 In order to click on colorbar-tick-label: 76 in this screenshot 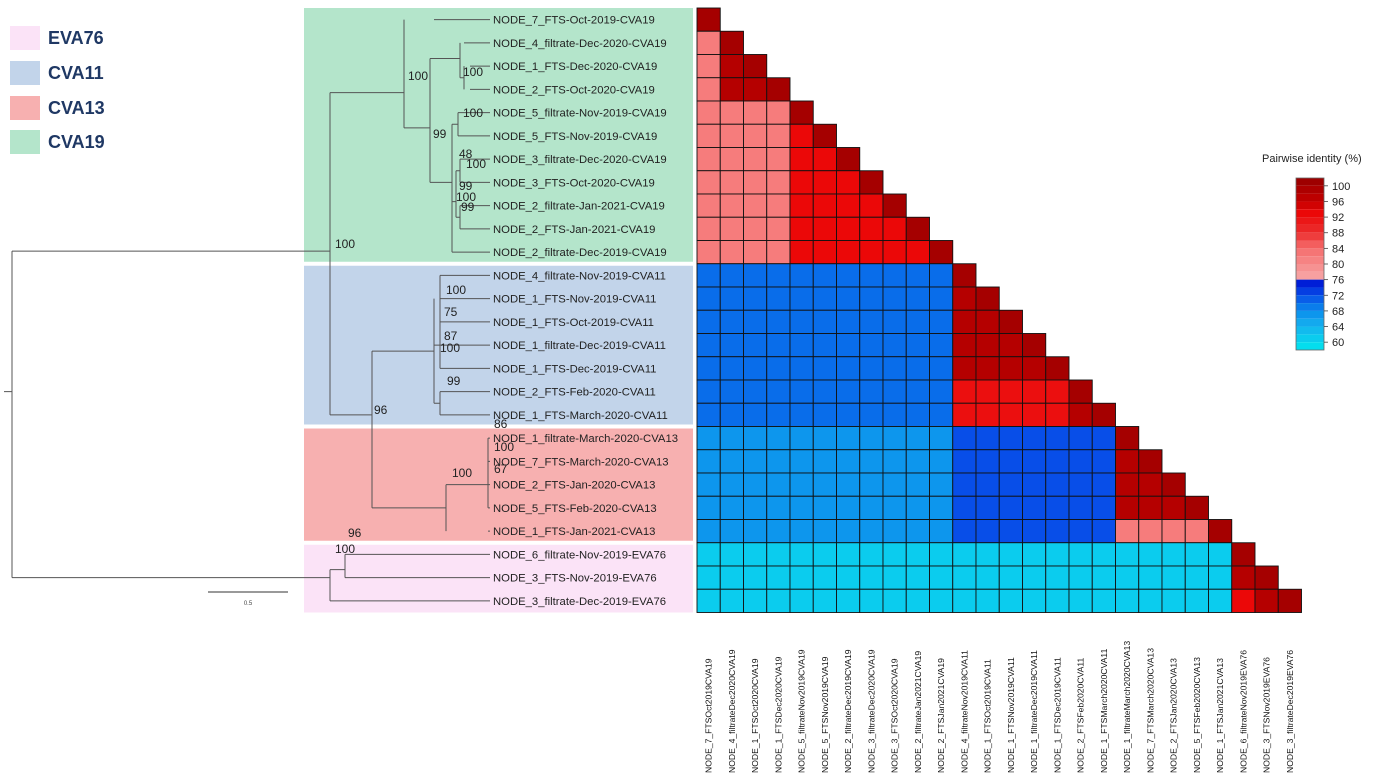, I will do `click(1338, 281)`.